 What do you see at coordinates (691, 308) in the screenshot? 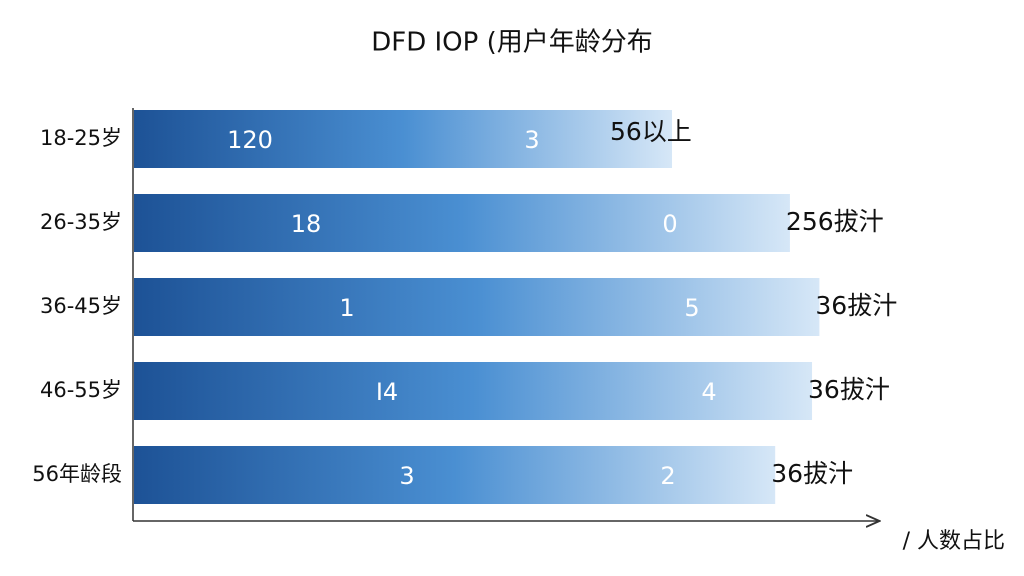
I see `inner-label: 5` at bounding box center [691, 308].